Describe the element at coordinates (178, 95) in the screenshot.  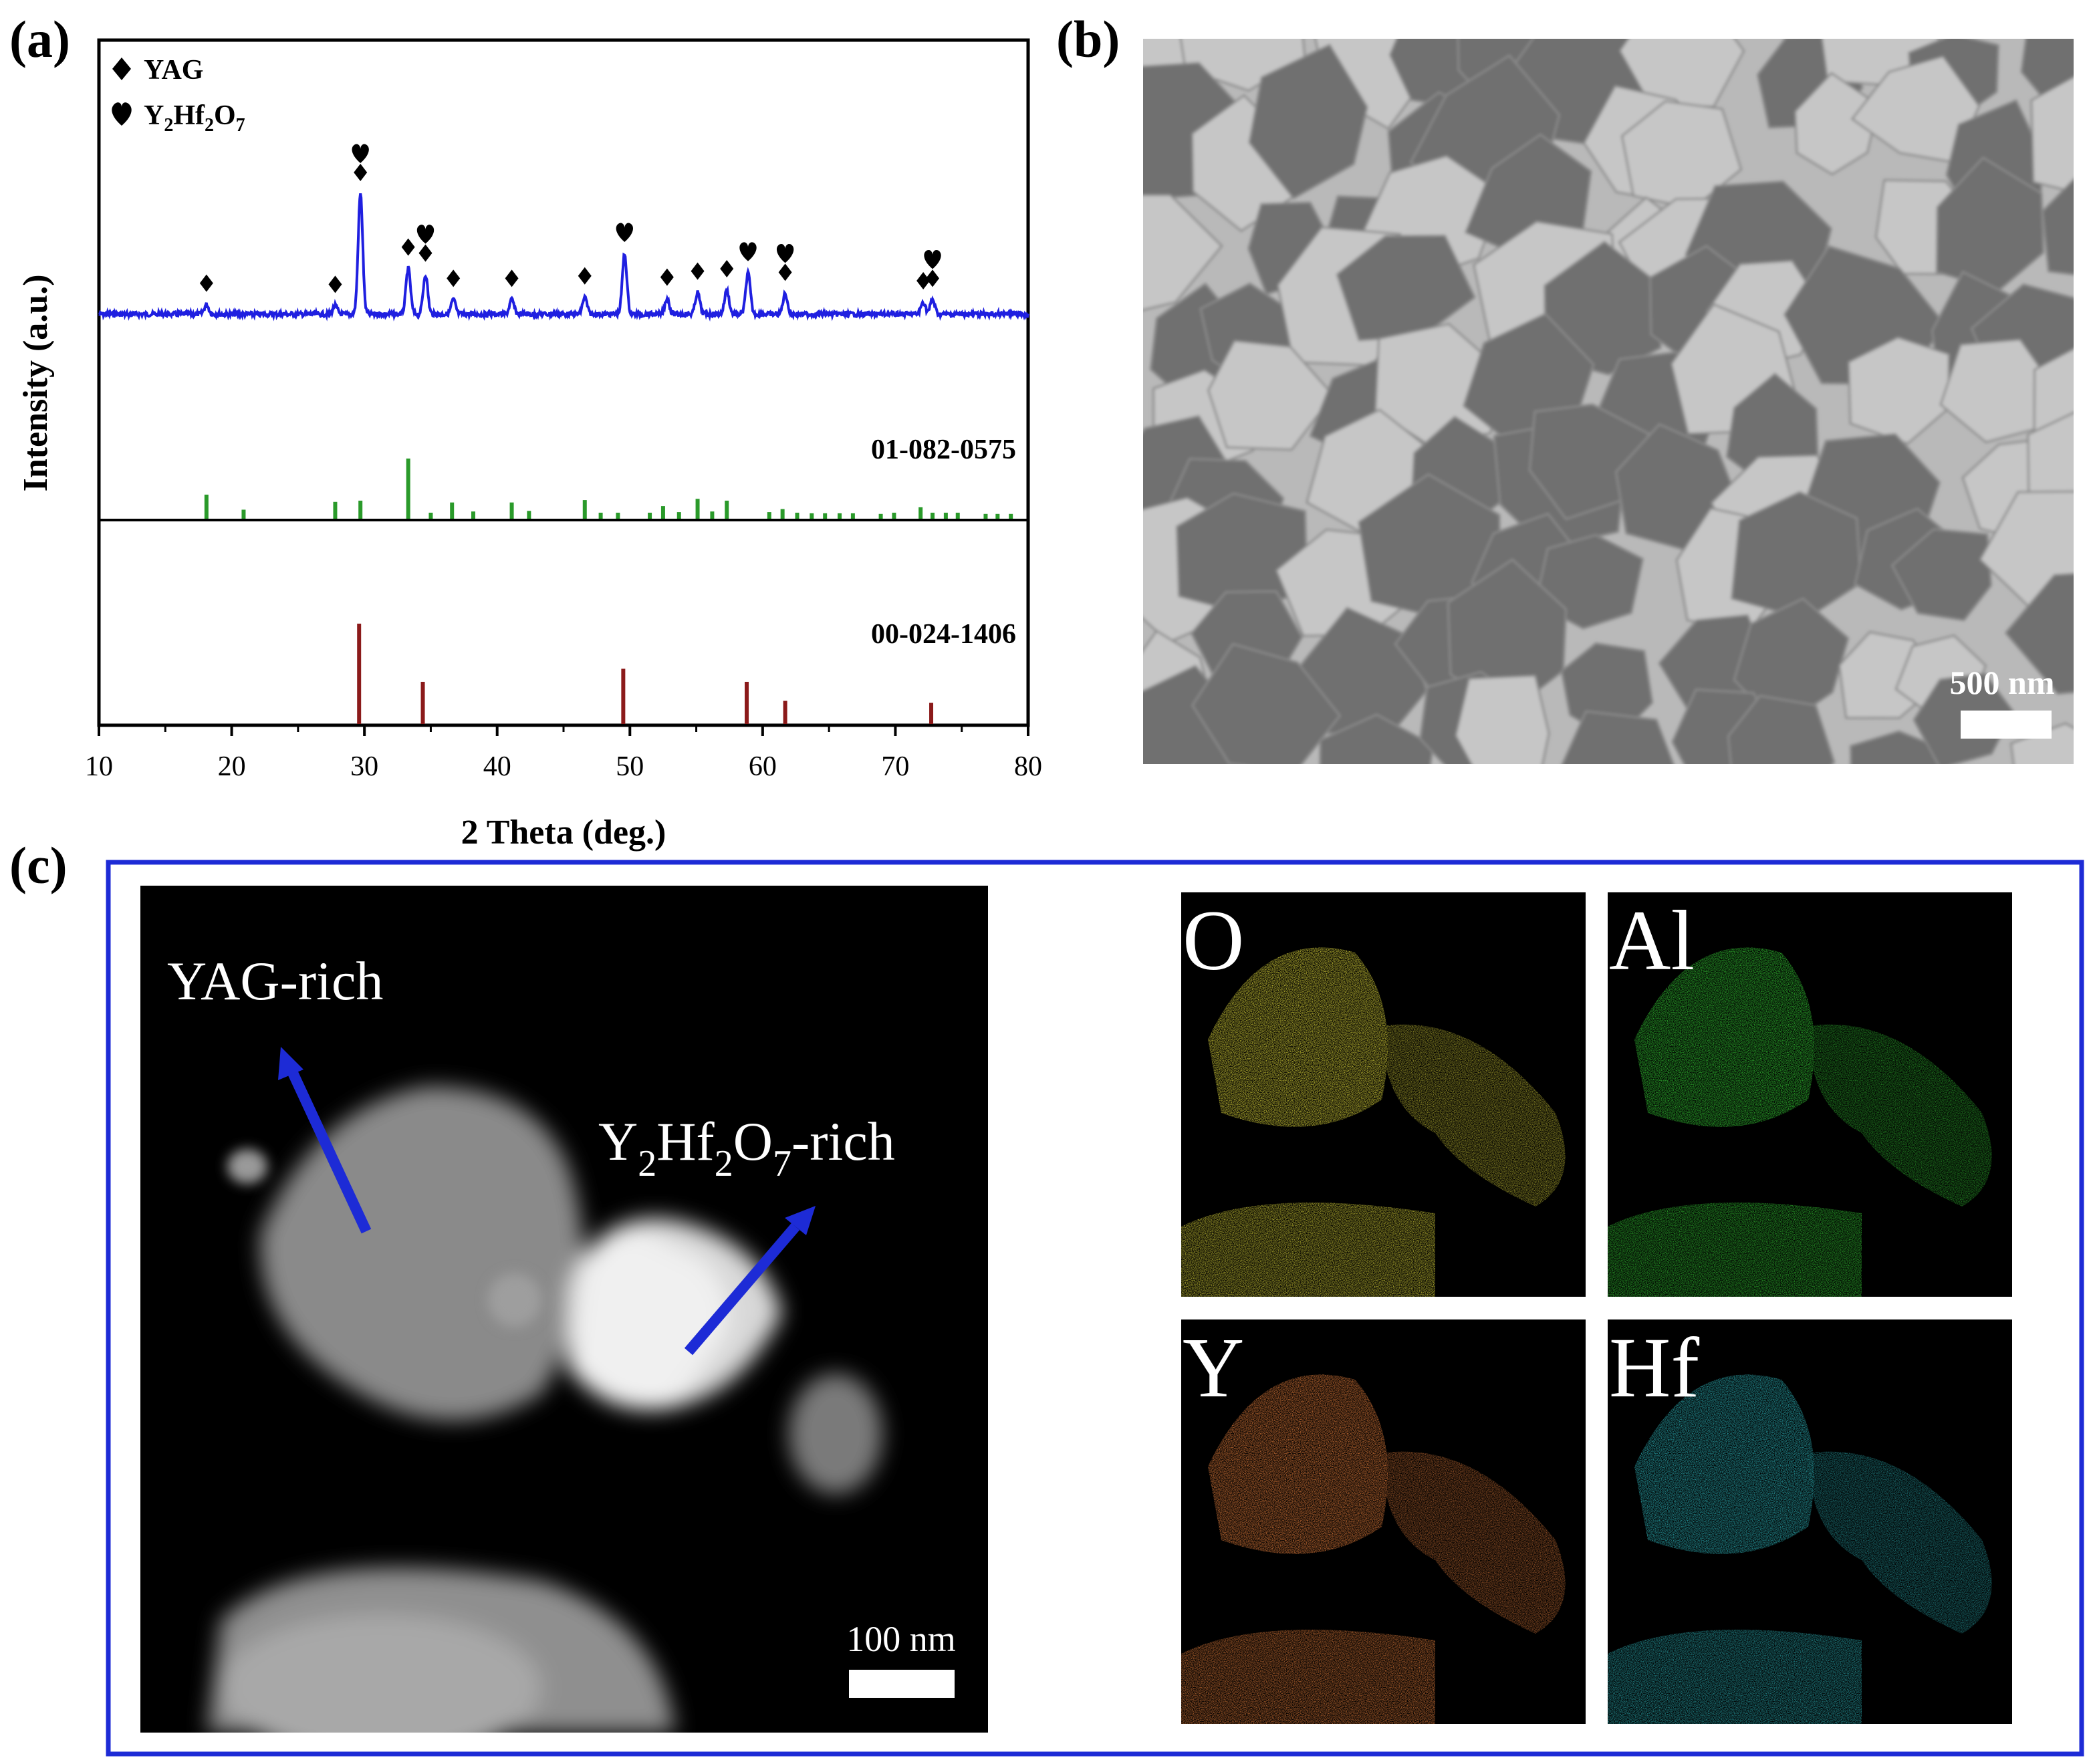
I see `legend: YAG Y2Hf2O7` at that location.